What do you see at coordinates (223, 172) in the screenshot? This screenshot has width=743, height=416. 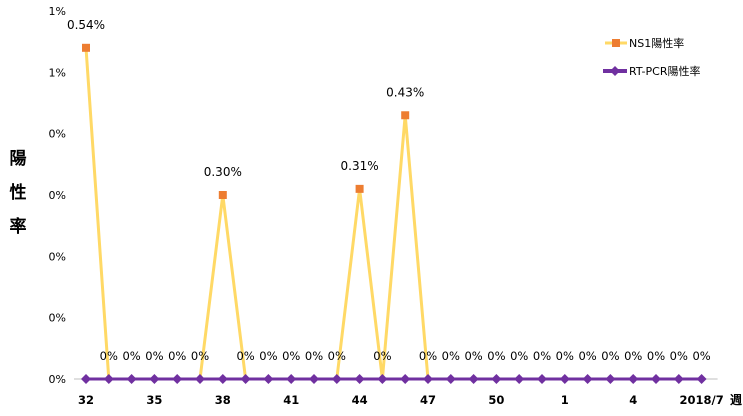 I see `ns1-data-label: 0.30%` at bounding box center [223, 172].